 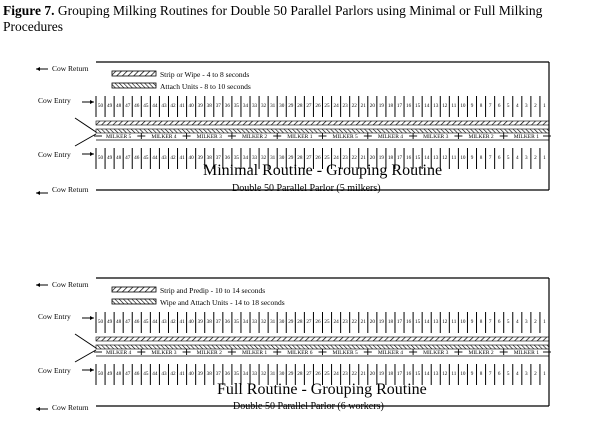 What do you see at coordinates (308, 406) in the screenshot?
I see `routine-subtitle: Double 50 Parallel Parlor (6 workers)` at bounding box center [308, 406].